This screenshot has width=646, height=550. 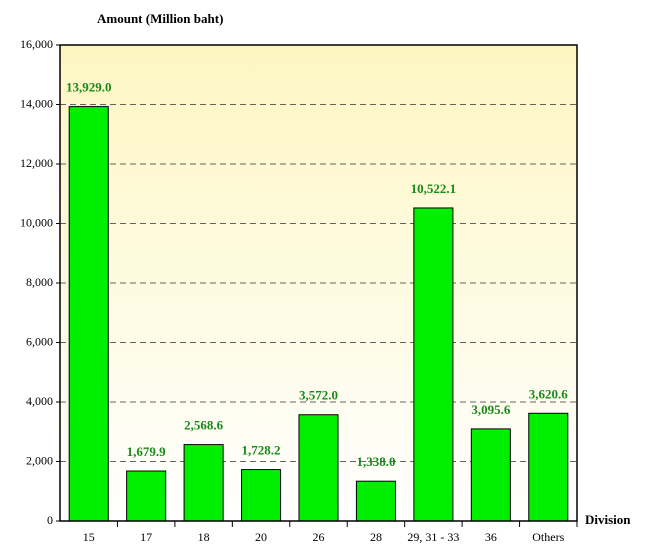 I want to click on y-tick-label: 10,000, so click(x=36, y=222).